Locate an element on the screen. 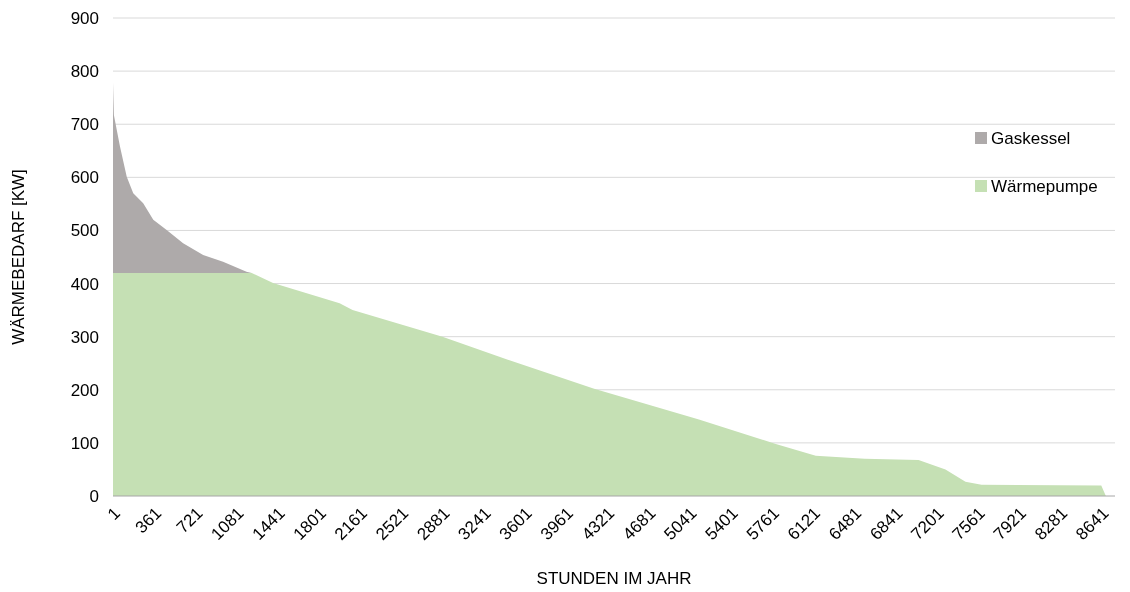  y-tick-label: 200 is located at coordinates (84, 390).